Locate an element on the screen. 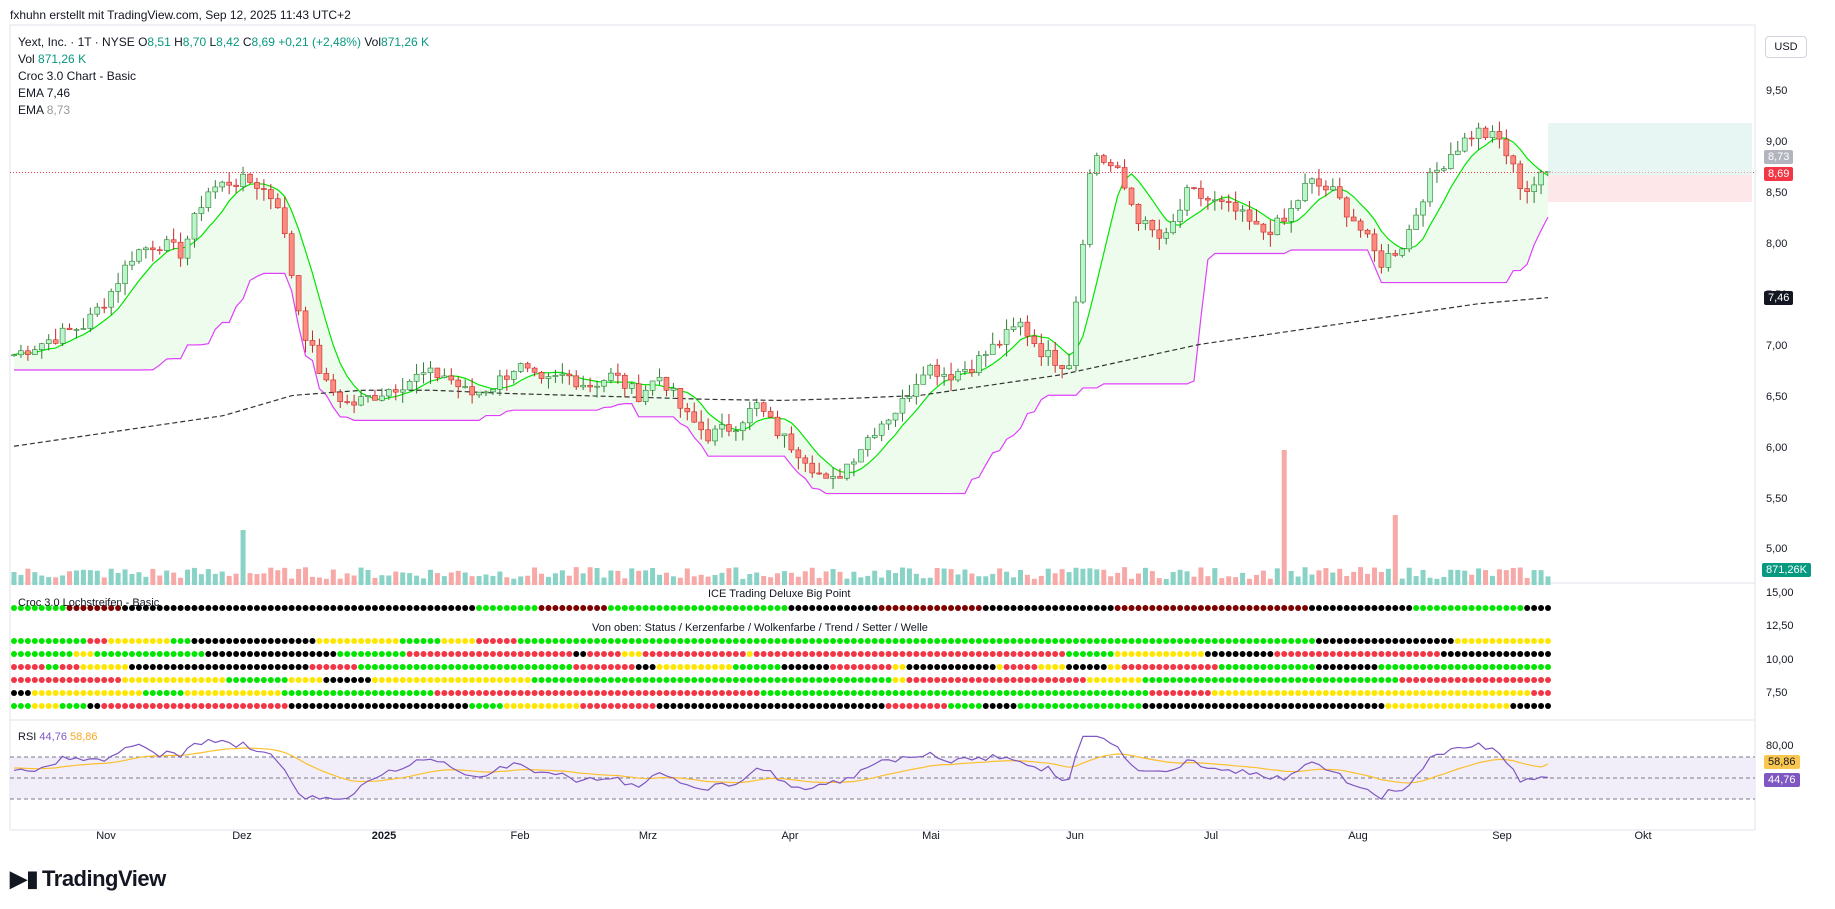 The width and height of the screenshot is (1835, 909). vol-legend: Vol 871,26 K is located at coordinates (52, 59).